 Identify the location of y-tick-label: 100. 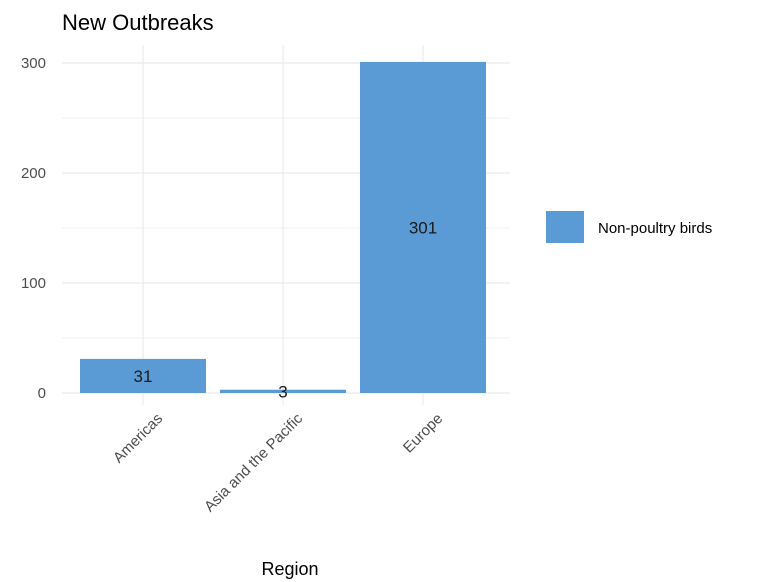
(33, 283).